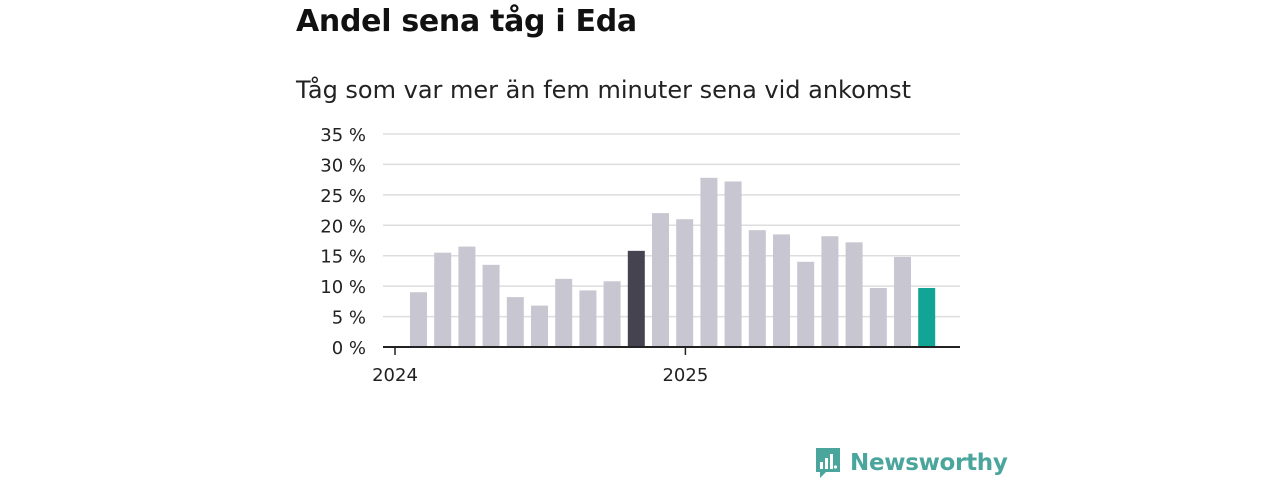 The width and height of the screenshot is (1280, 480). I want to click on y-tick-label: 30 %, so click(343, 165).